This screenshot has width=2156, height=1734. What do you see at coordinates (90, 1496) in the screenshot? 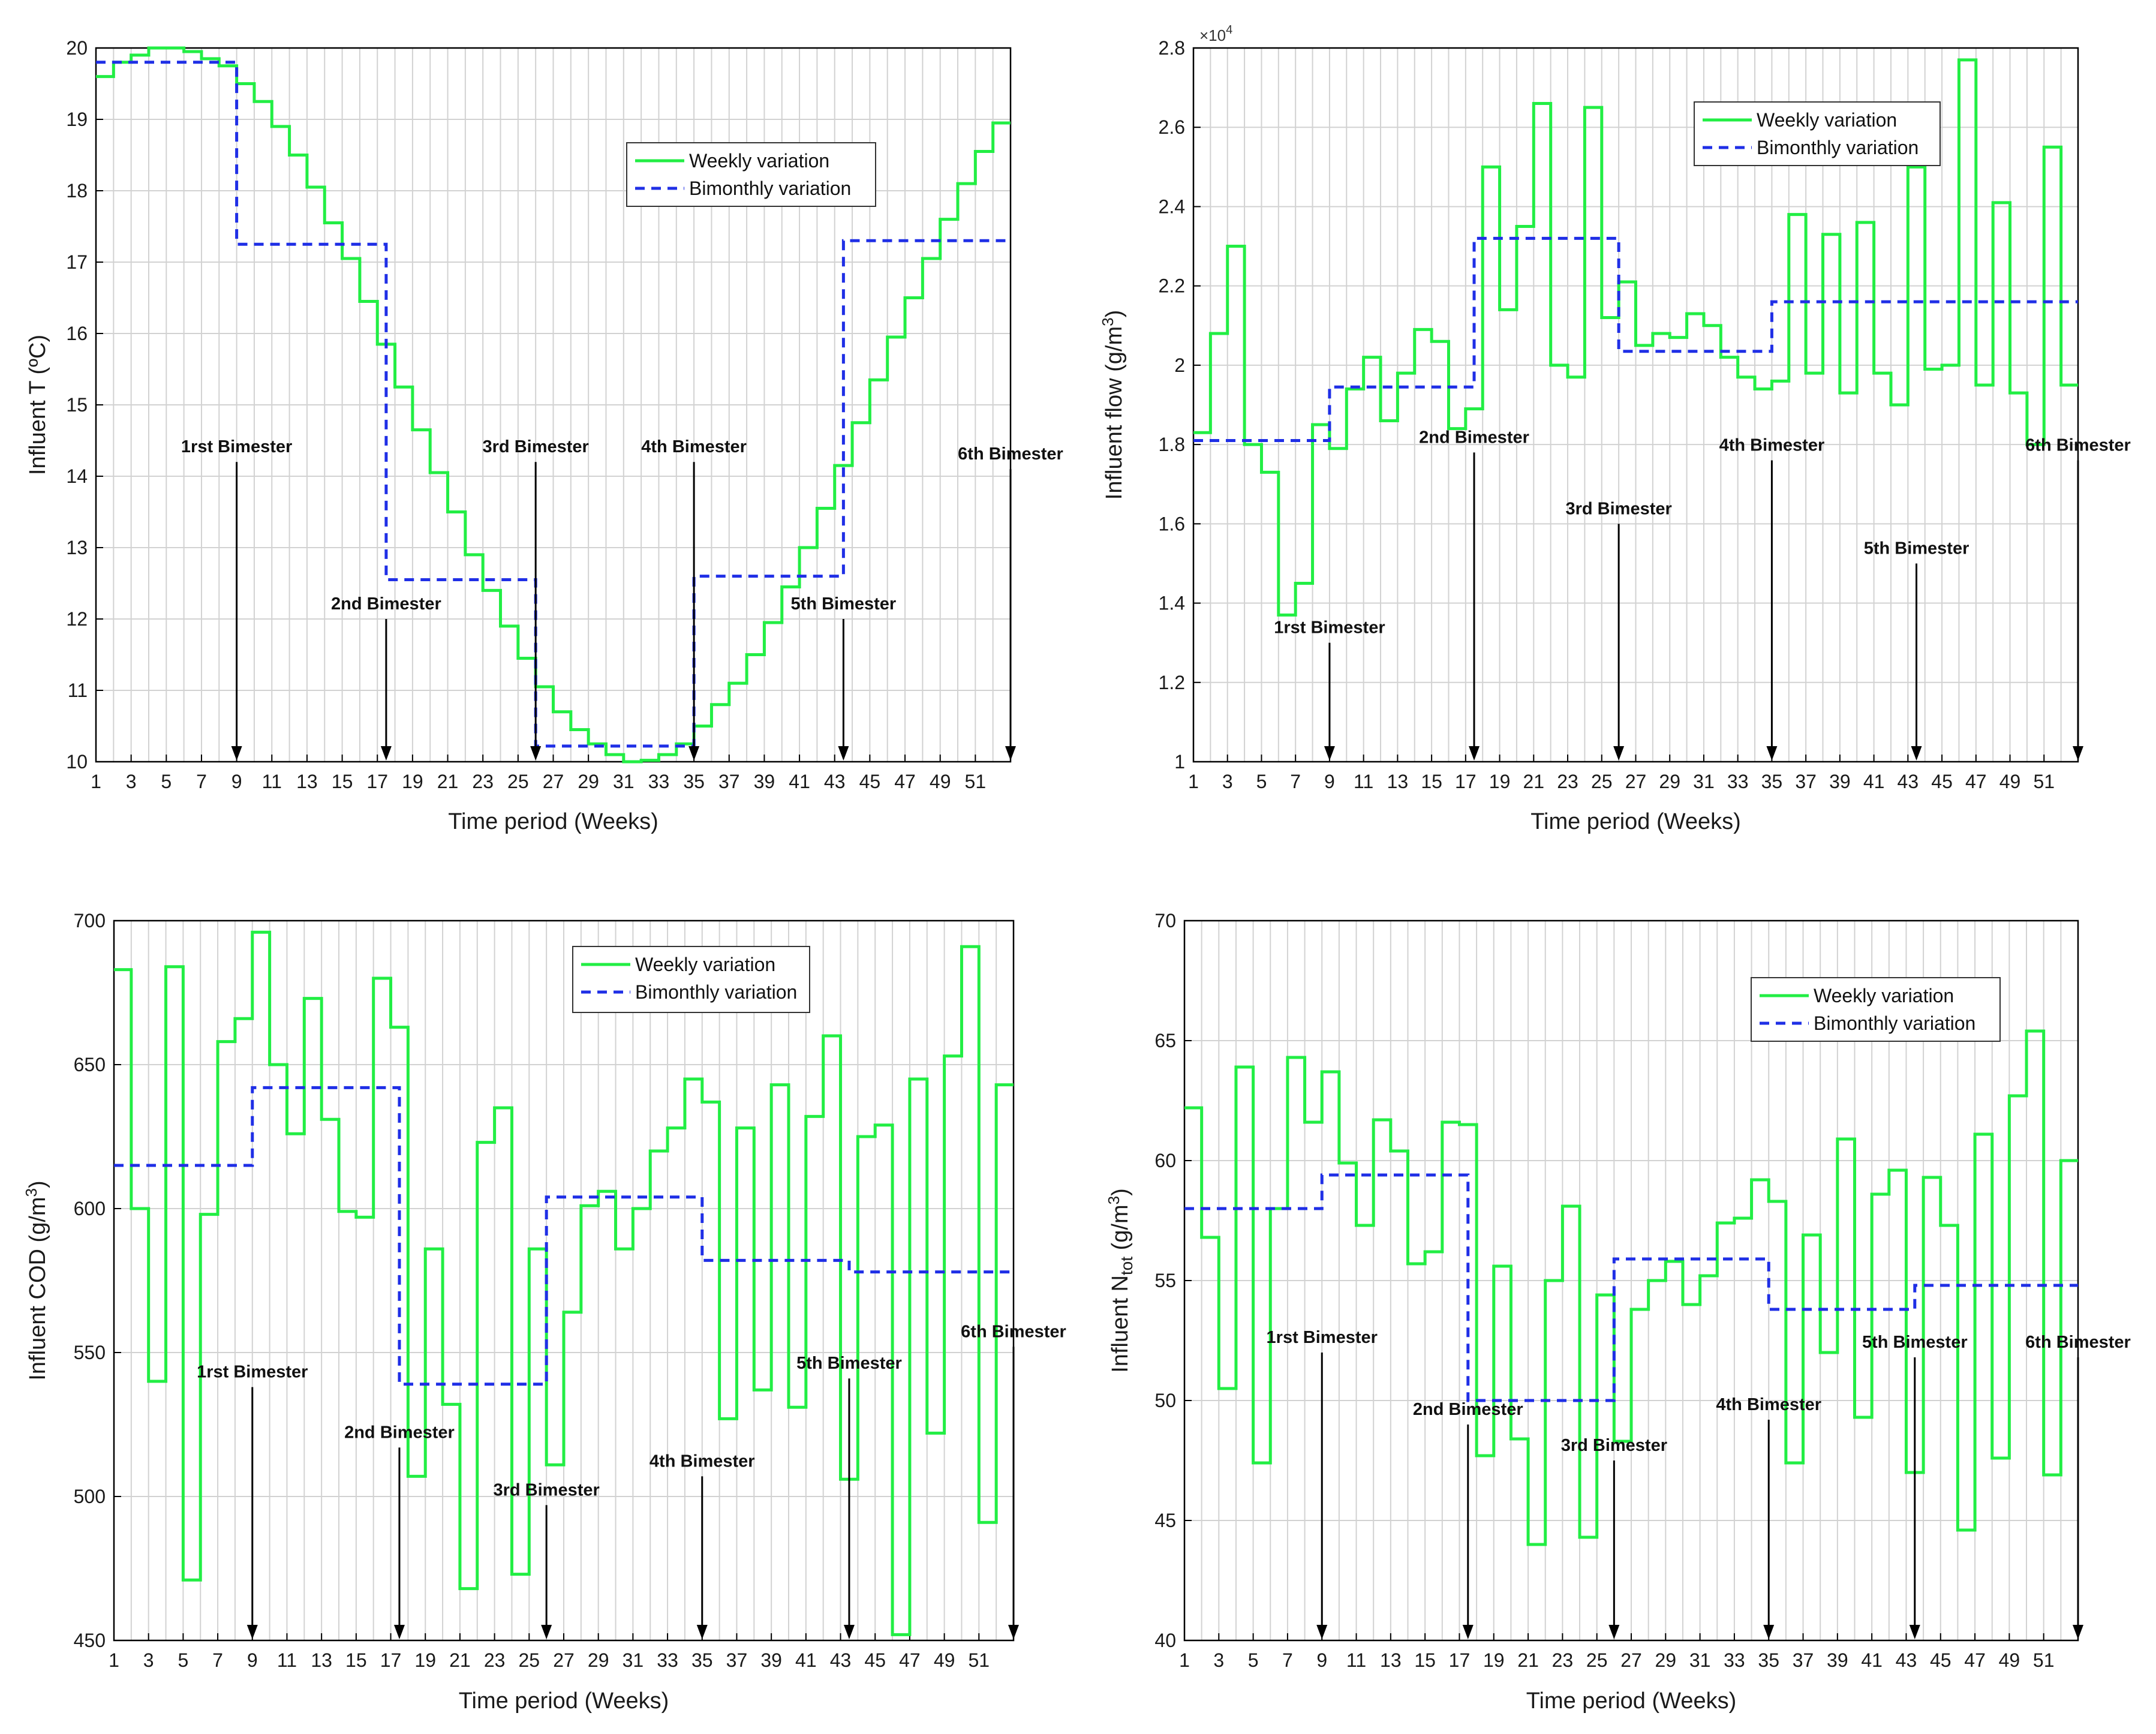
I see `y-tick-label: 500` at bounding box center [90, 1496].